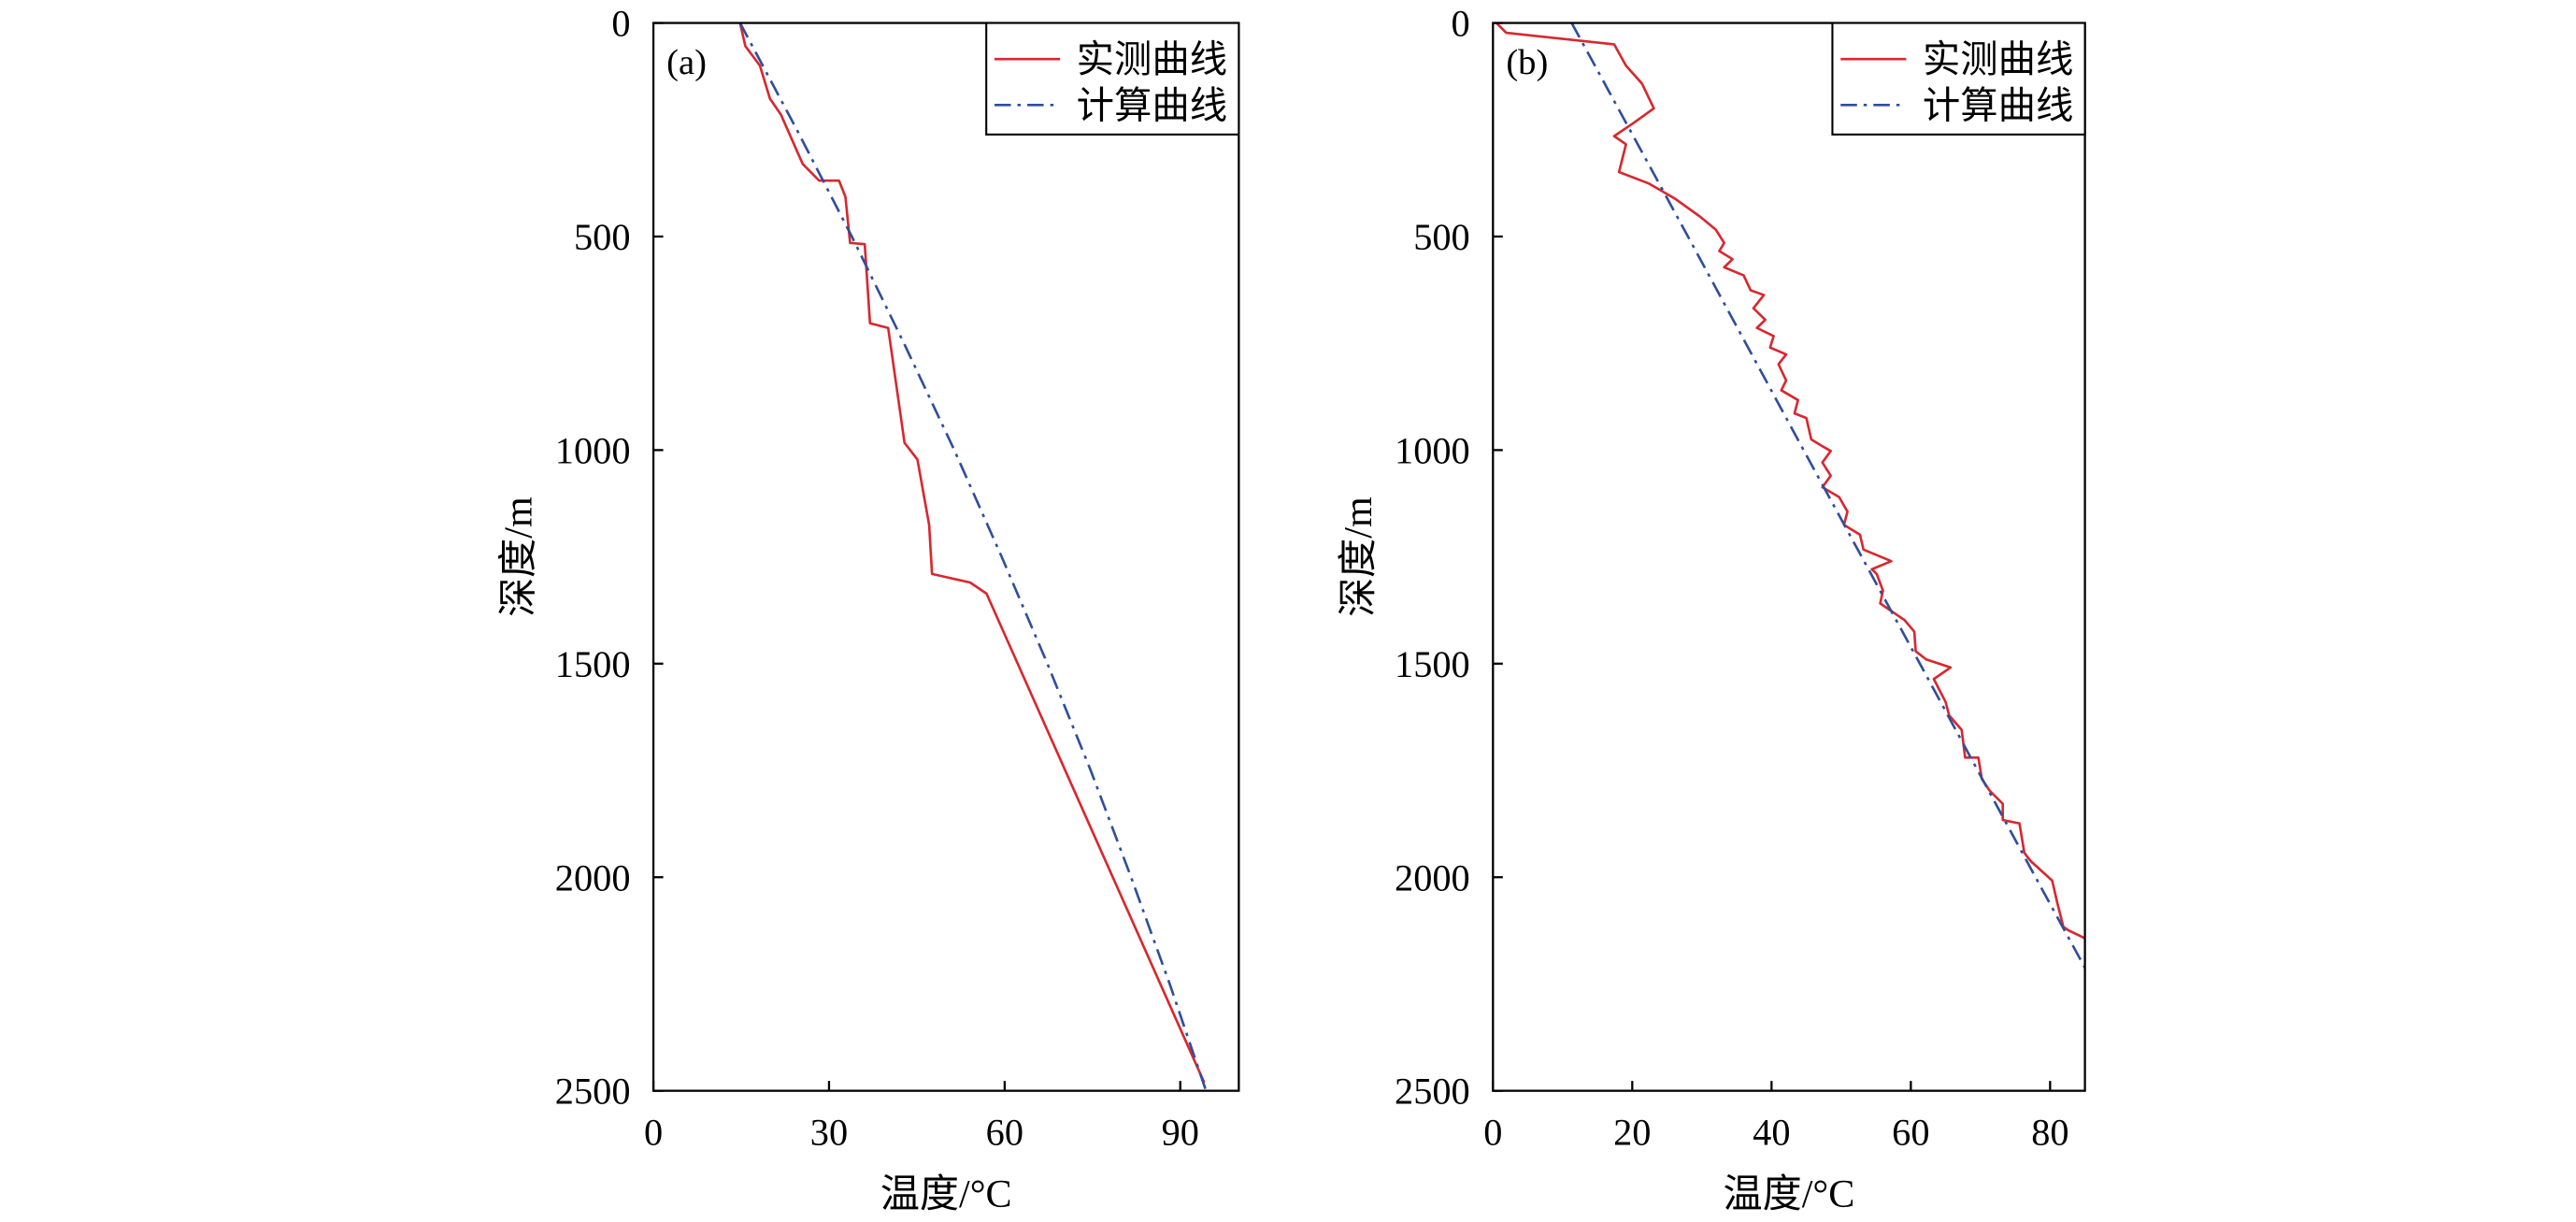 Image resolution: width=2576 pixels, height=1222 pixels. What do you see at coordinates (1432, 1092) in the screenshot?
I see `panel-b-y-tick-label: 2500` at bounding box center [1432, 1092].